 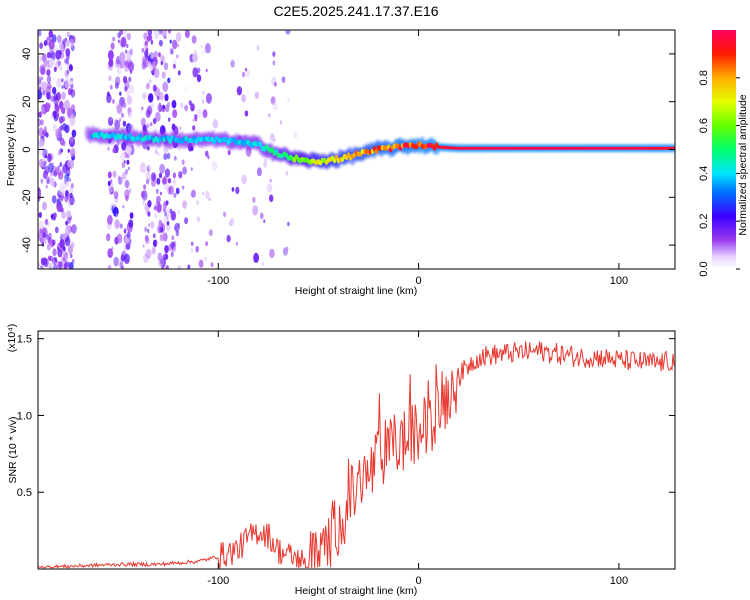 I want to click on snr-x-tick-label: 100, so click(x=619, y=581).